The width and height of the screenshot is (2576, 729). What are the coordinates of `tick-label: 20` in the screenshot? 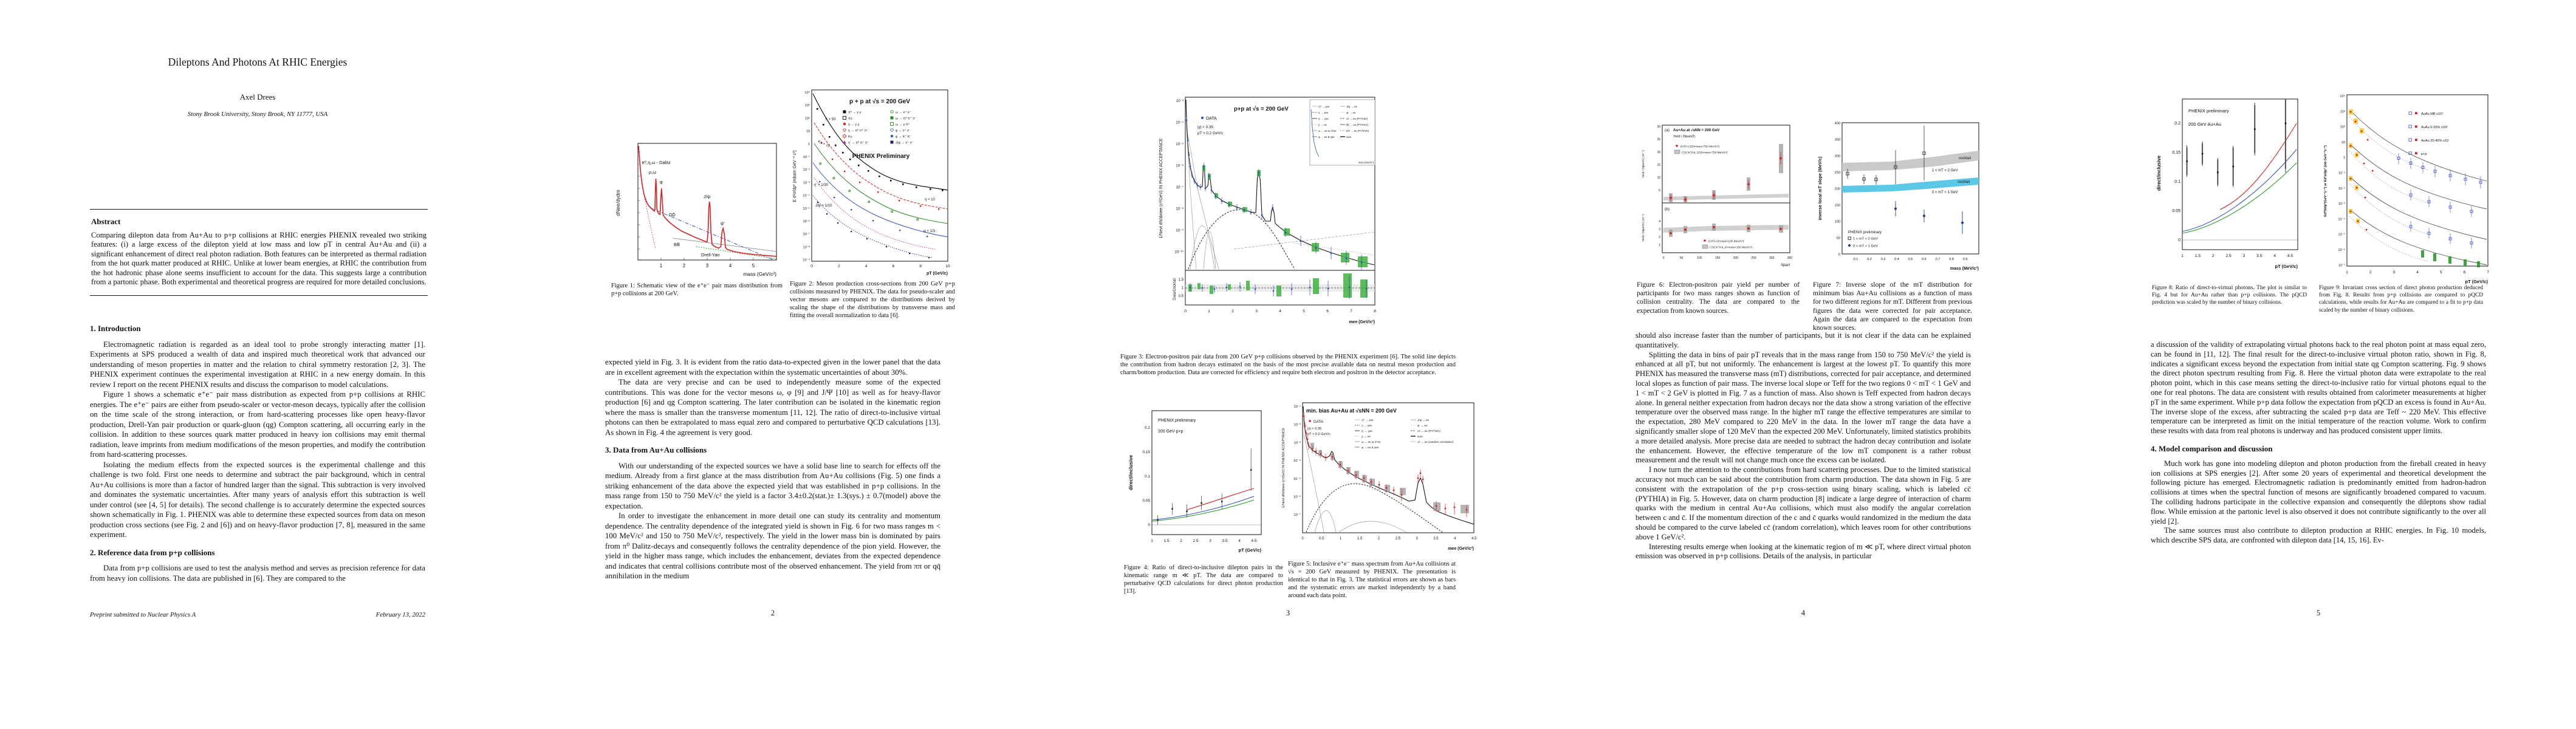 It's located at (1659, 152).